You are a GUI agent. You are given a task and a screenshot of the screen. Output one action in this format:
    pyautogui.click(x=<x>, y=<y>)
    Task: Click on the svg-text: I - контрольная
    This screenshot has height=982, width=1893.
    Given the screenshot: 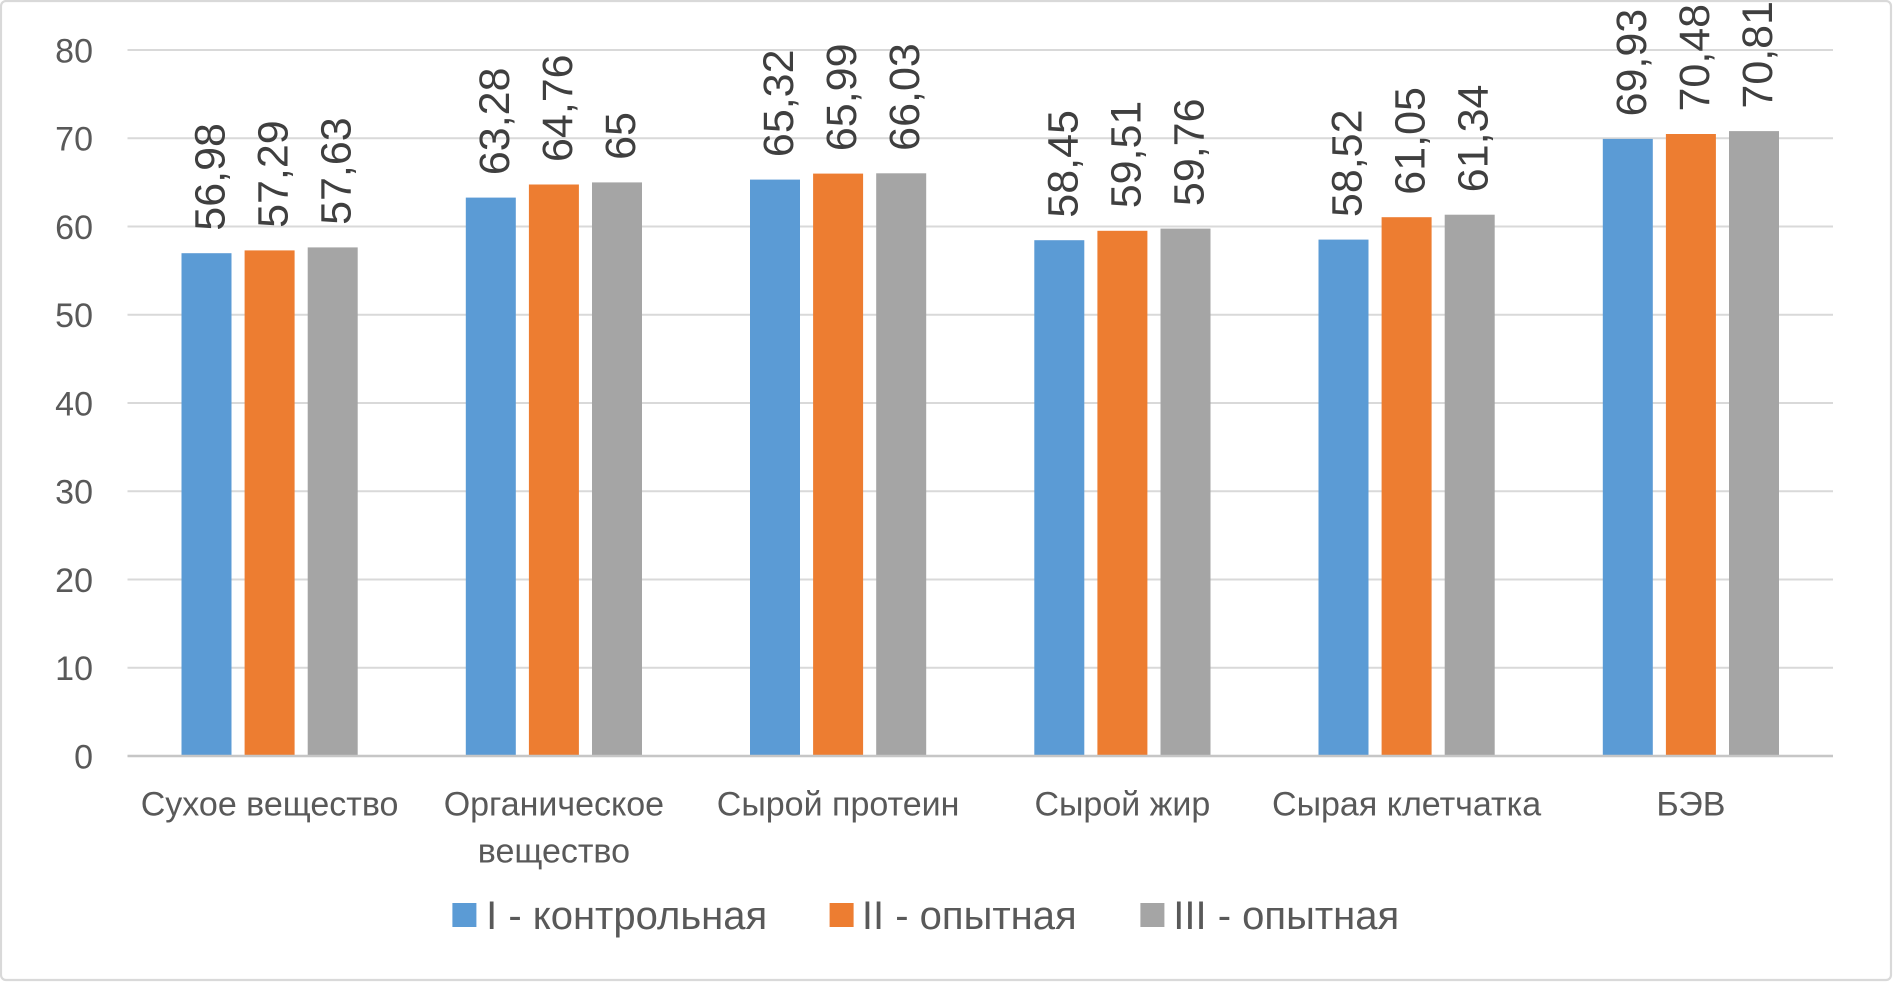 What is the action you would take?
    pyautogui.click(x=626, y=916)
    